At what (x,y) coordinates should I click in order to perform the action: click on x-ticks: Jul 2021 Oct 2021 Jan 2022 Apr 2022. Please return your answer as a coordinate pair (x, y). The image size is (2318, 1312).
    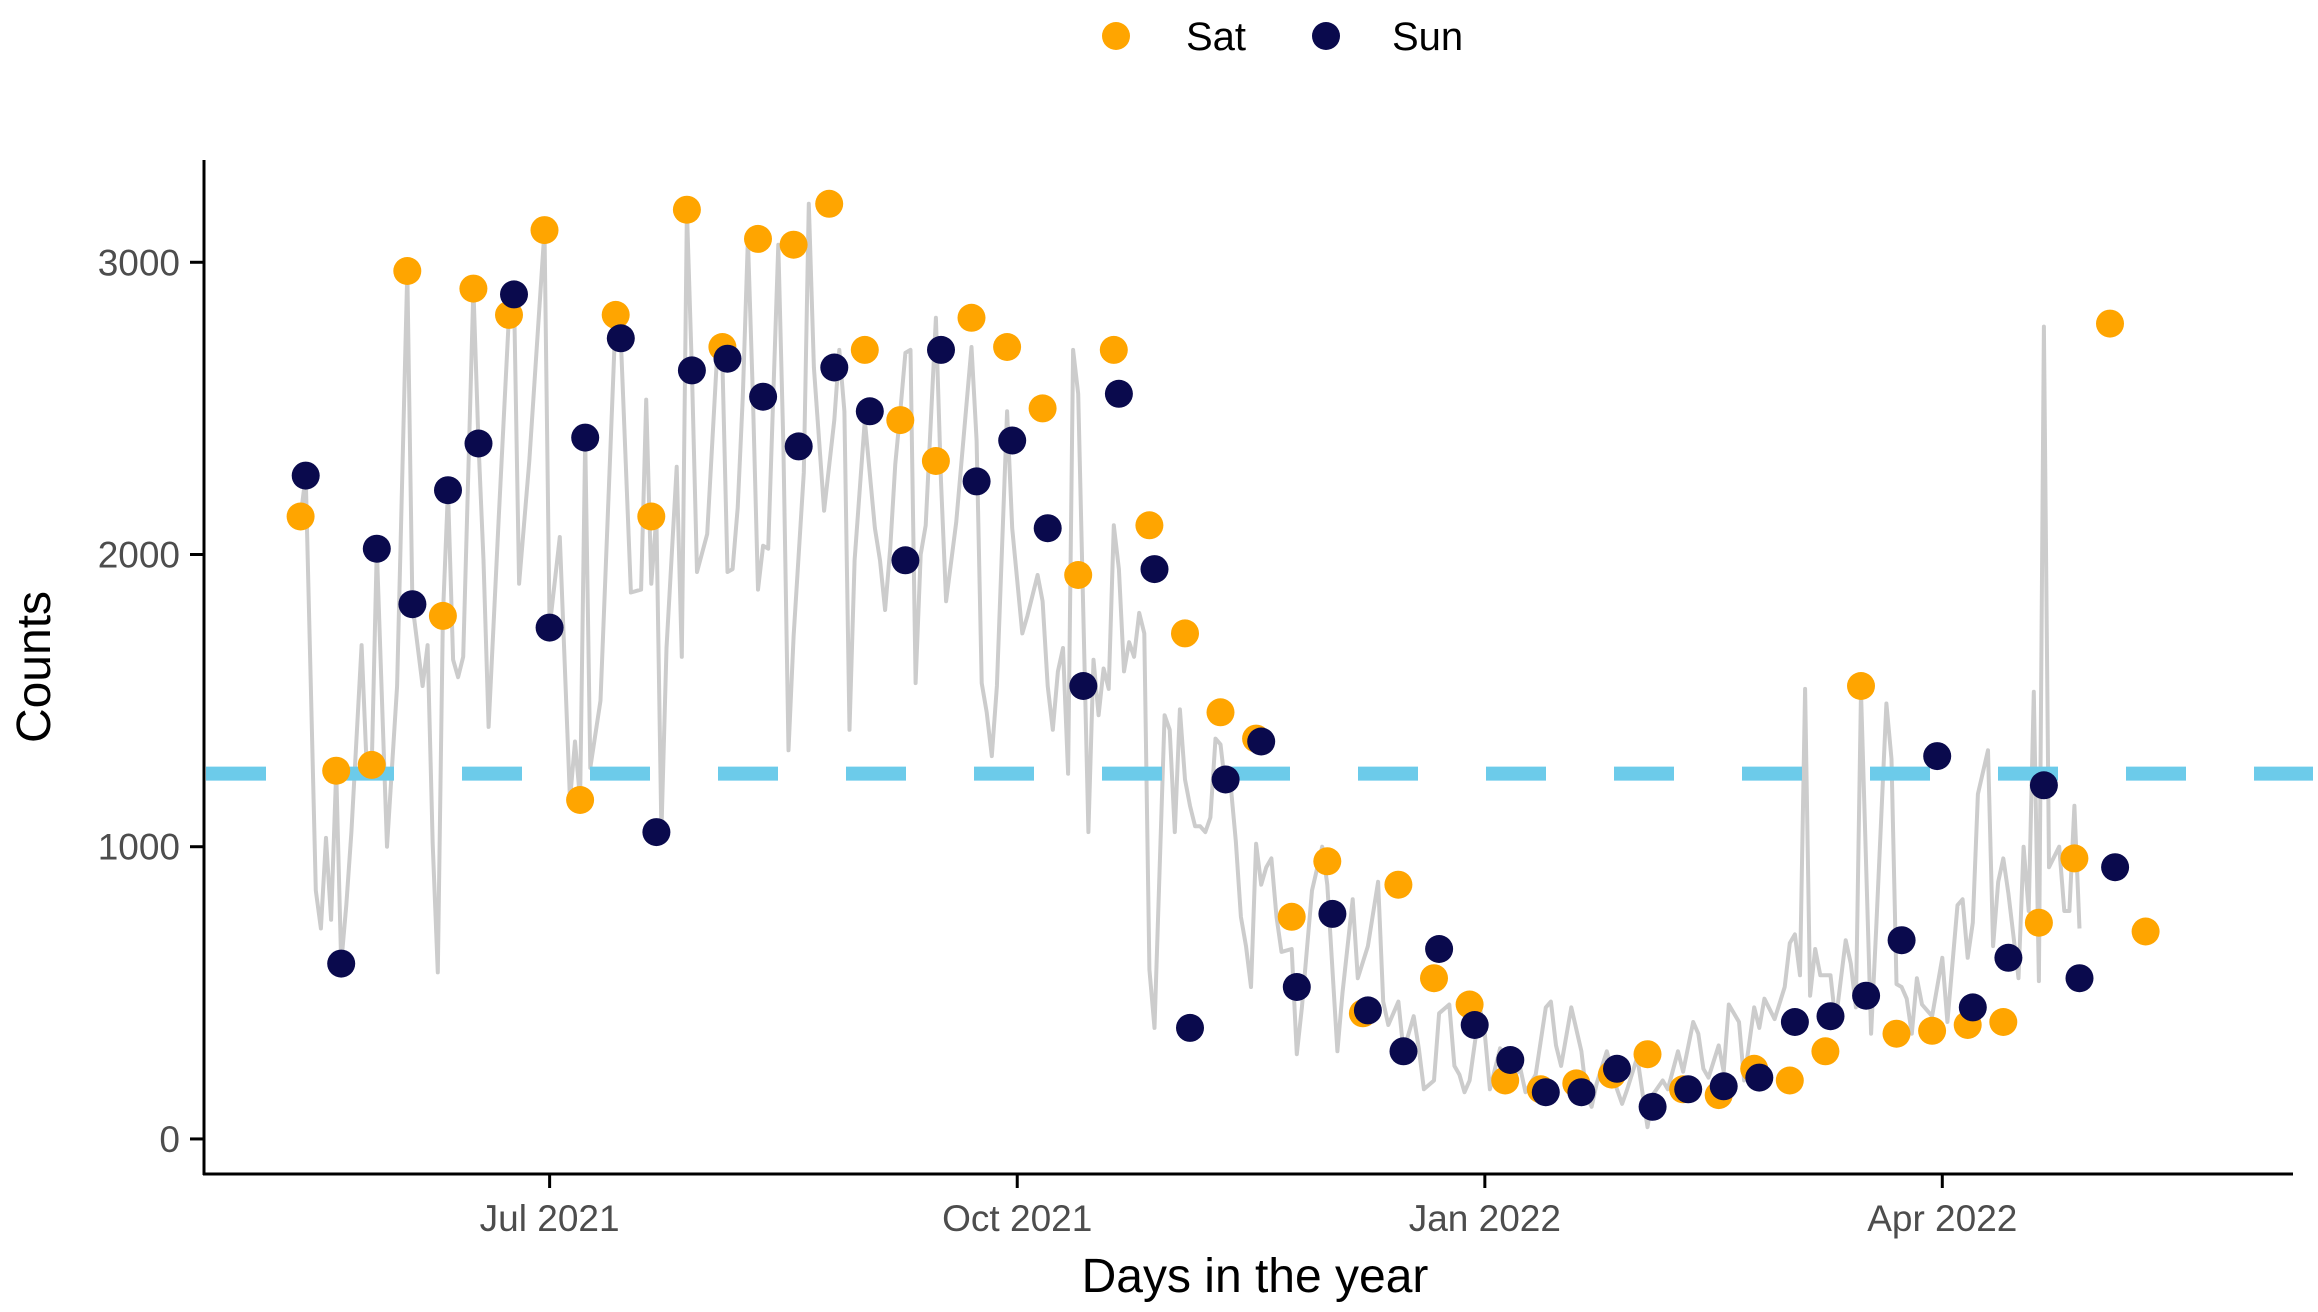
    Looking at the image, I should click on (1248, 1206).